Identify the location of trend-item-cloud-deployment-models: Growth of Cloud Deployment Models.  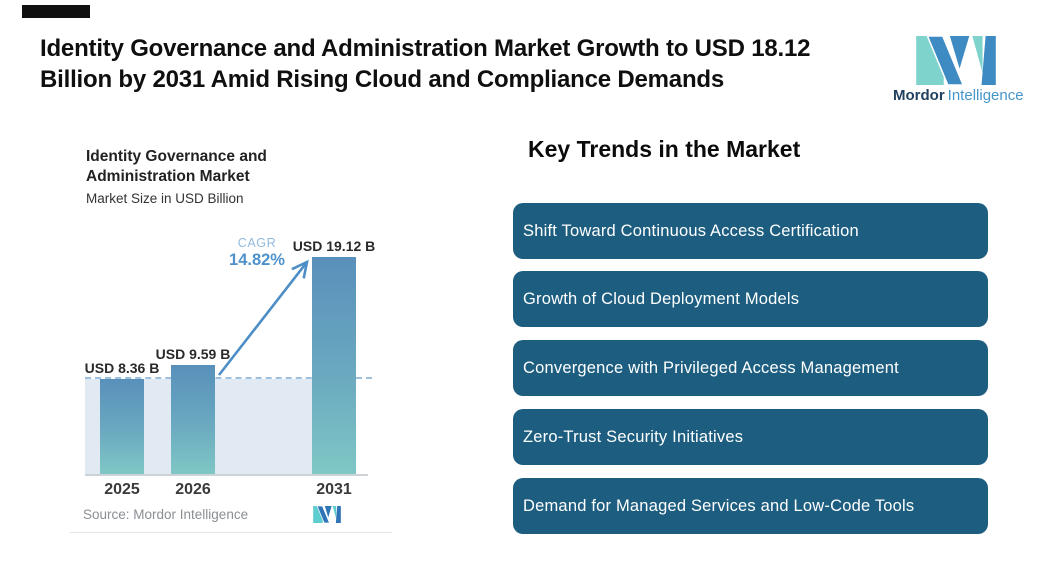
(750, 299).